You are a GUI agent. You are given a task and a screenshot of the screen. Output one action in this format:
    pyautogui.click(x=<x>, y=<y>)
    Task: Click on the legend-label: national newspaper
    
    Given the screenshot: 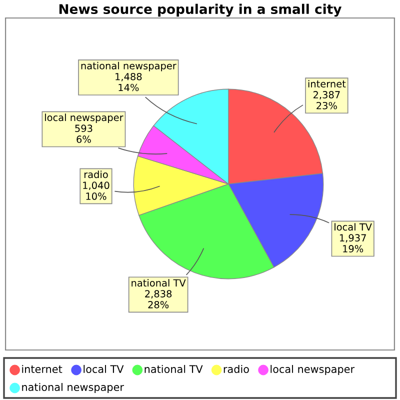 What is the action you would take?
    pyautogui.click(x=73, y=388)
    